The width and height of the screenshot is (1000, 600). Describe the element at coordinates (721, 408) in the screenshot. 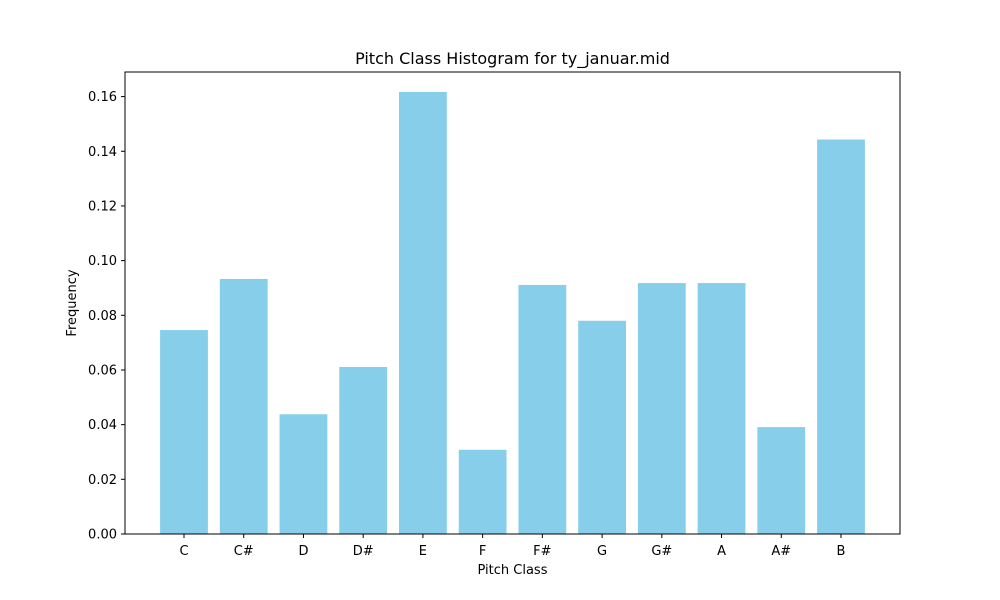

I see `bar-a` at that location.